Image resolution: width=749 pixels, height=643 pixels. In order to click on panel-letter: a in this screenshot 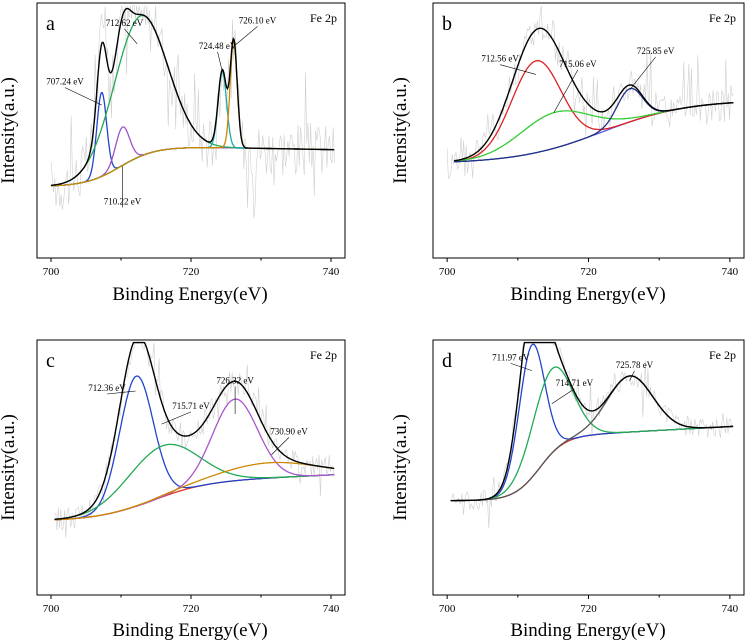, I will do `click(50, 24)`.